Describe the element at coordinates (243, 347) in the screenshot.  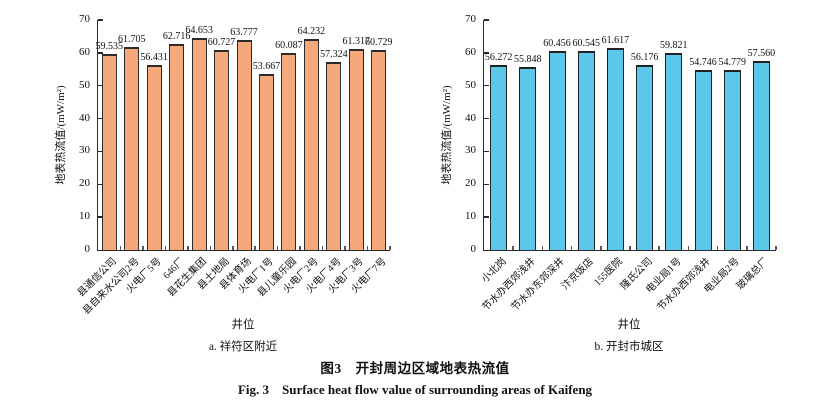
I see `panel-label-a: a. 祥符区附近` at that location.